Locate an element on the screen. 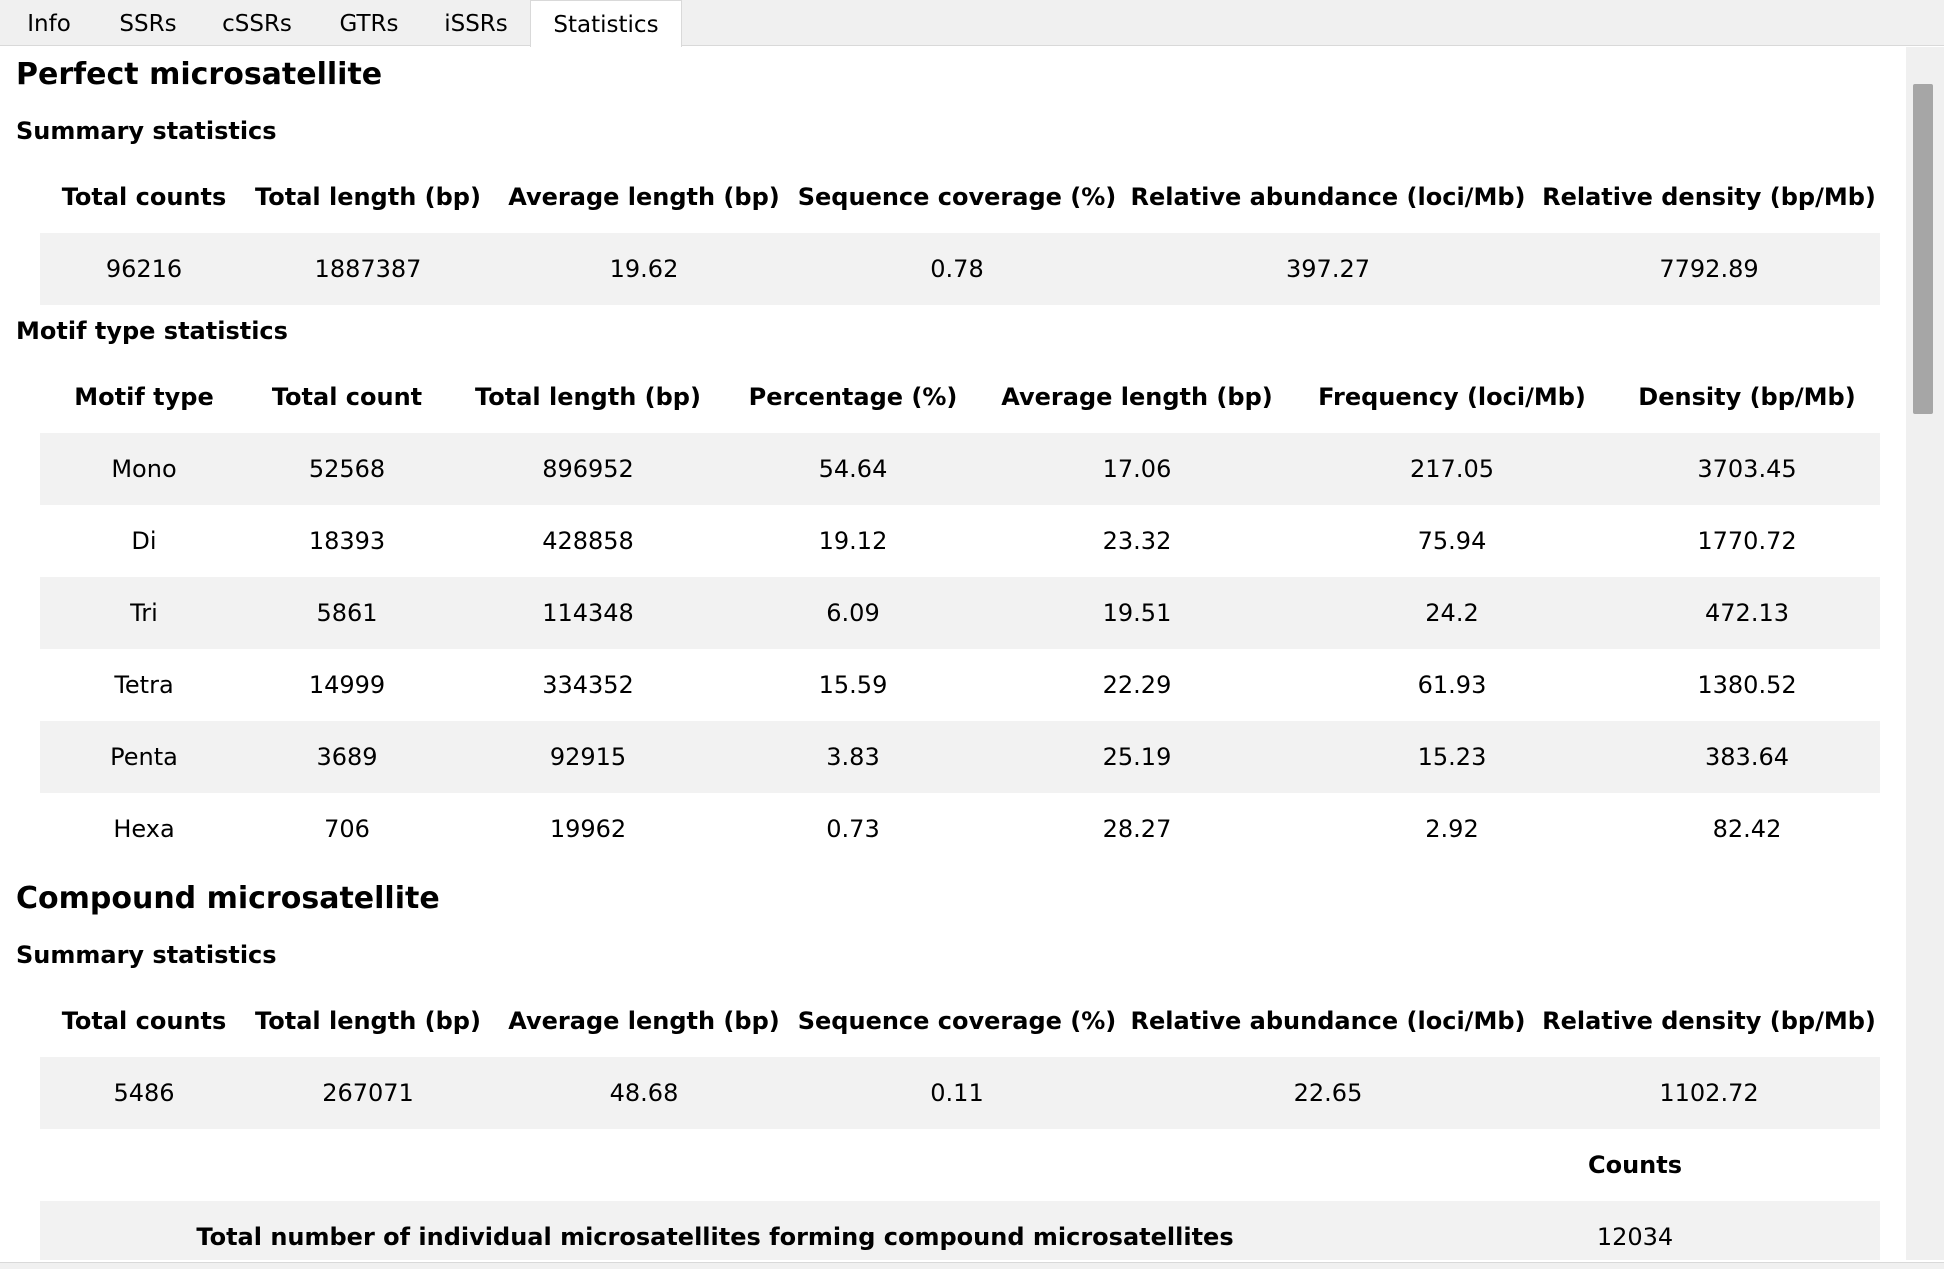 The height and width of the screenshot is (1269, 1944). column-header: Motif type is located at coordinates (144, 397).